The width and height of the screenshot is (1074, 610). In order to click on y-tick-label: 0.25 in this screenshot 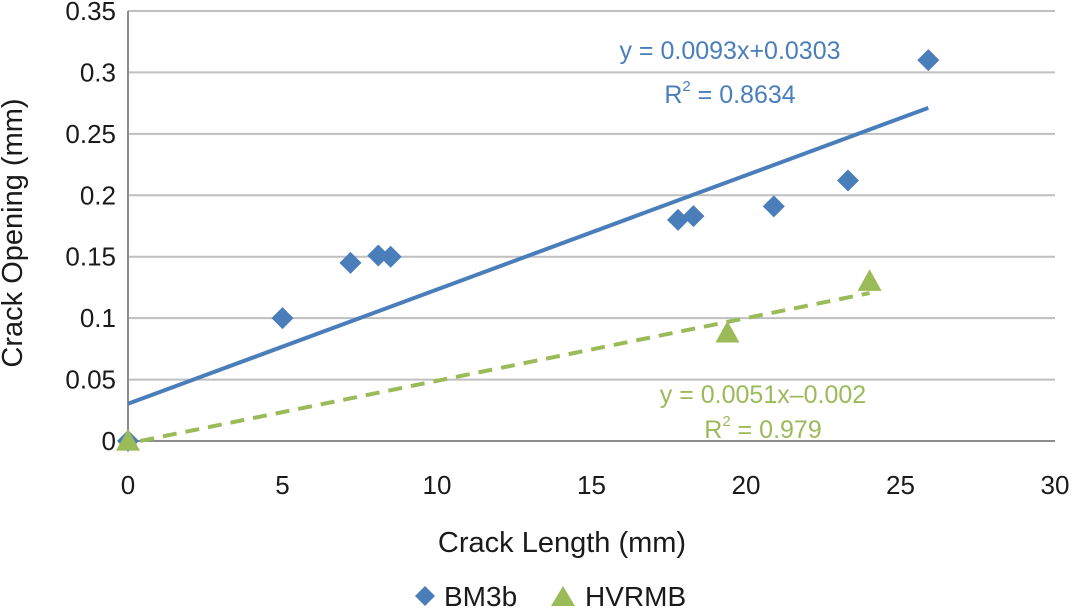, I will do `click(90, 134)`.